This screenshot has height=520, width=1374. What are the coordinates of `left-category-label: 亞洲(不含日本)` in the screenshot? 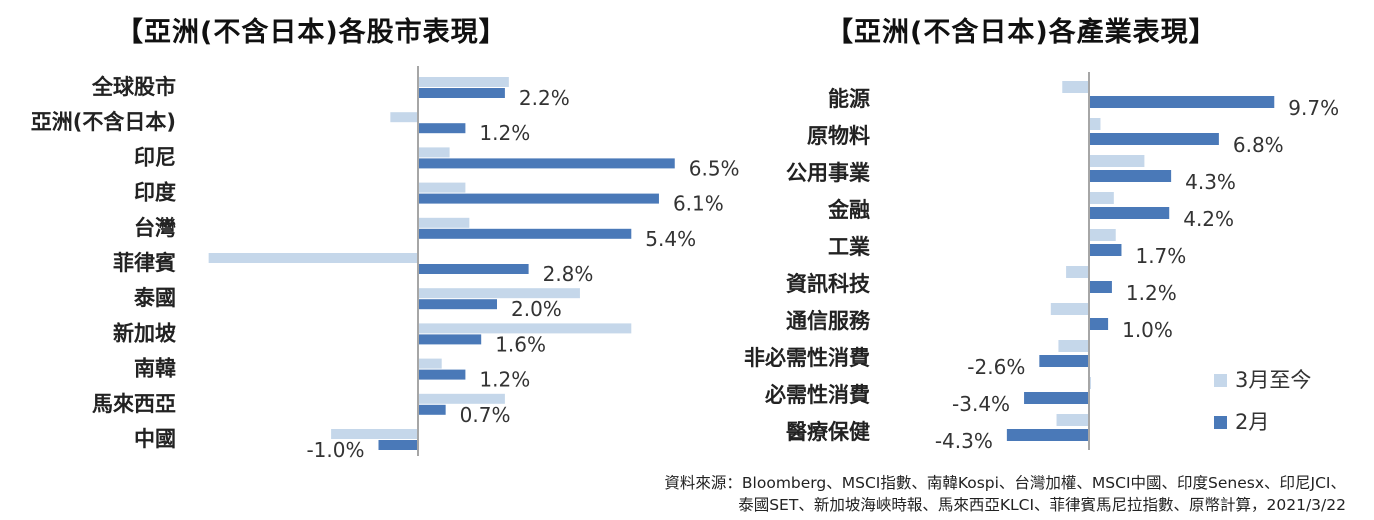 It's located at (103, 122).